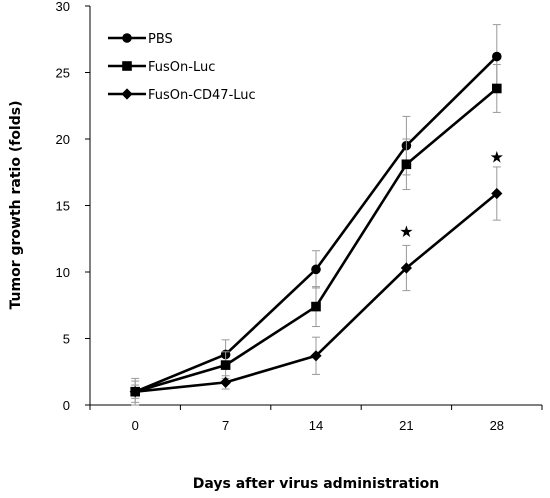  What do you see at coordinates (135, 425) in the screenshot?
I see `x-tick-label: 0` at bounding box center [135, 425].